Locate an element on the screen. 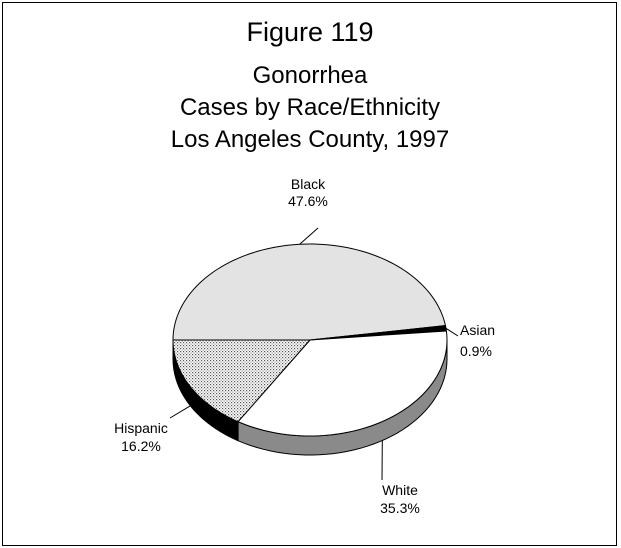  pie-slice-white is located at coordinates (342, 383).